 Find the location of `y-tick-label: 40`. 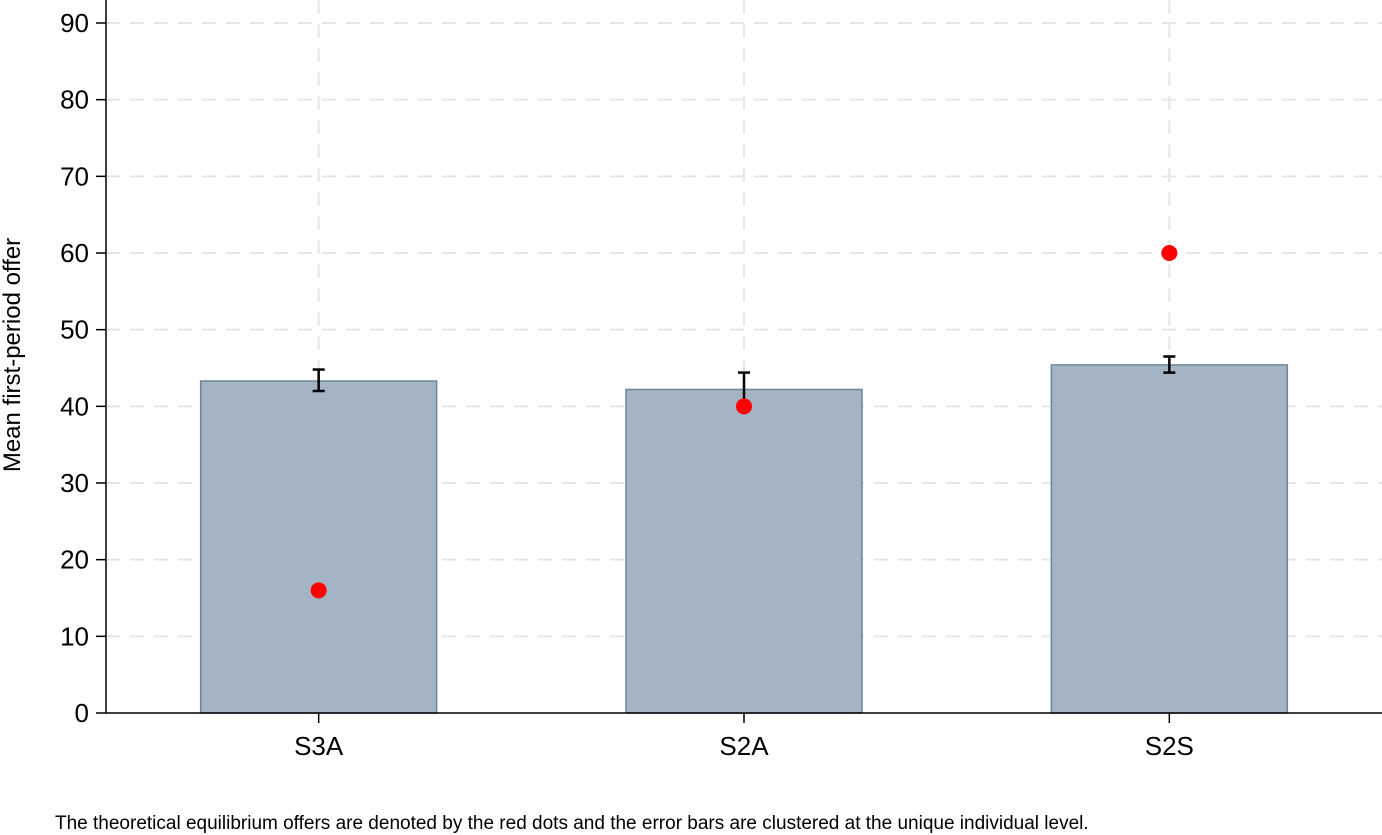

y-tick-label: 40 is located at coordinates (74, 406).